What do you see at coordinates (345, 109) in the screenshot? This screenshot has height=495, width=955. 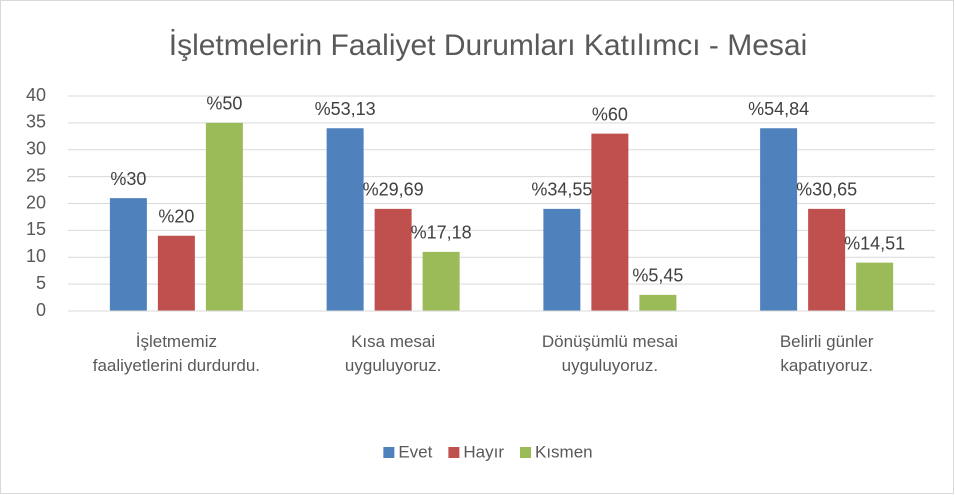 I see `value-label: %53,13` at bounding box center [345, 109].